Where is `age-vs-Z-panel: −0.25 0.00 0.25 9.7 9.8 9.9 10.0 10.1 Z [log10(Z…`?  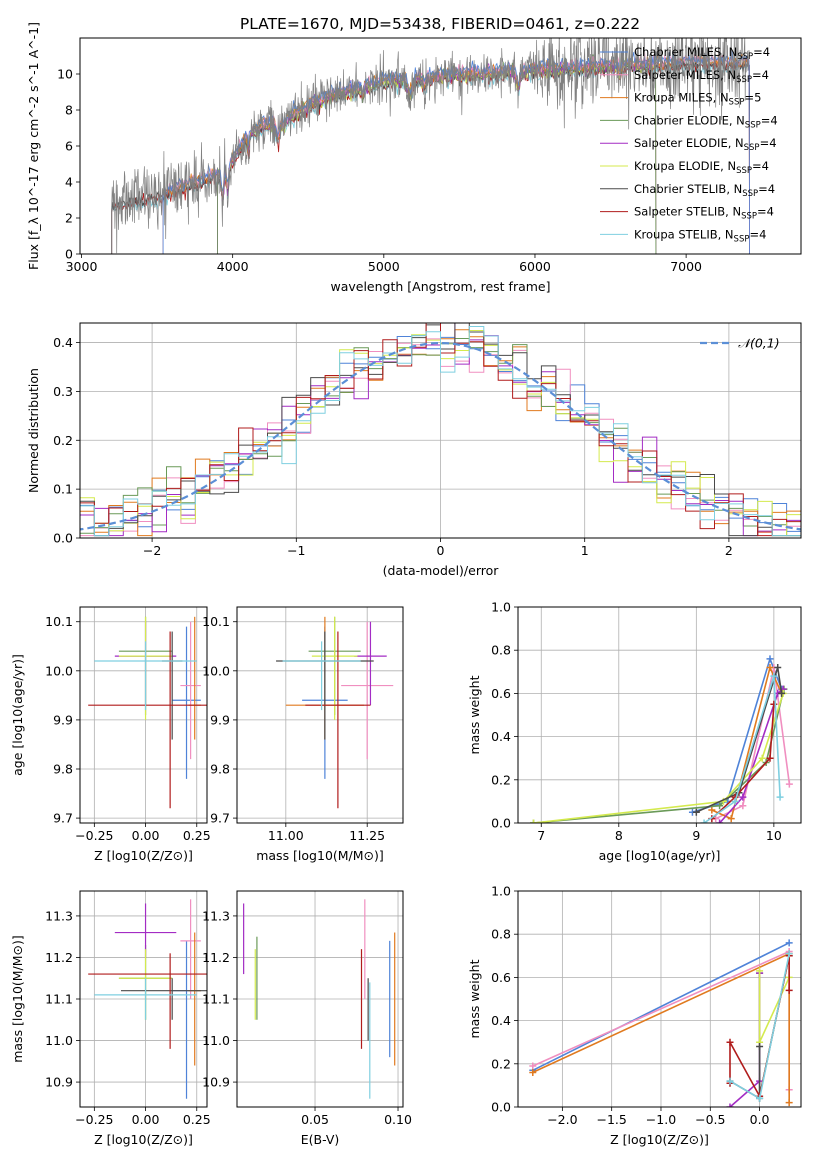 age-vs-Z-panel: −0.25 0.00 0.25 9.7 9.8 9.9 10.0 10.1 Z [log10(Z… is located at coordinates (110, 734).